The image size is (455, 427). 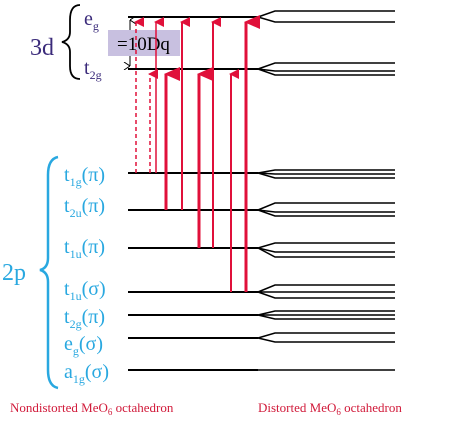 I want to click on brace-3d, so click(x=71, y=42).